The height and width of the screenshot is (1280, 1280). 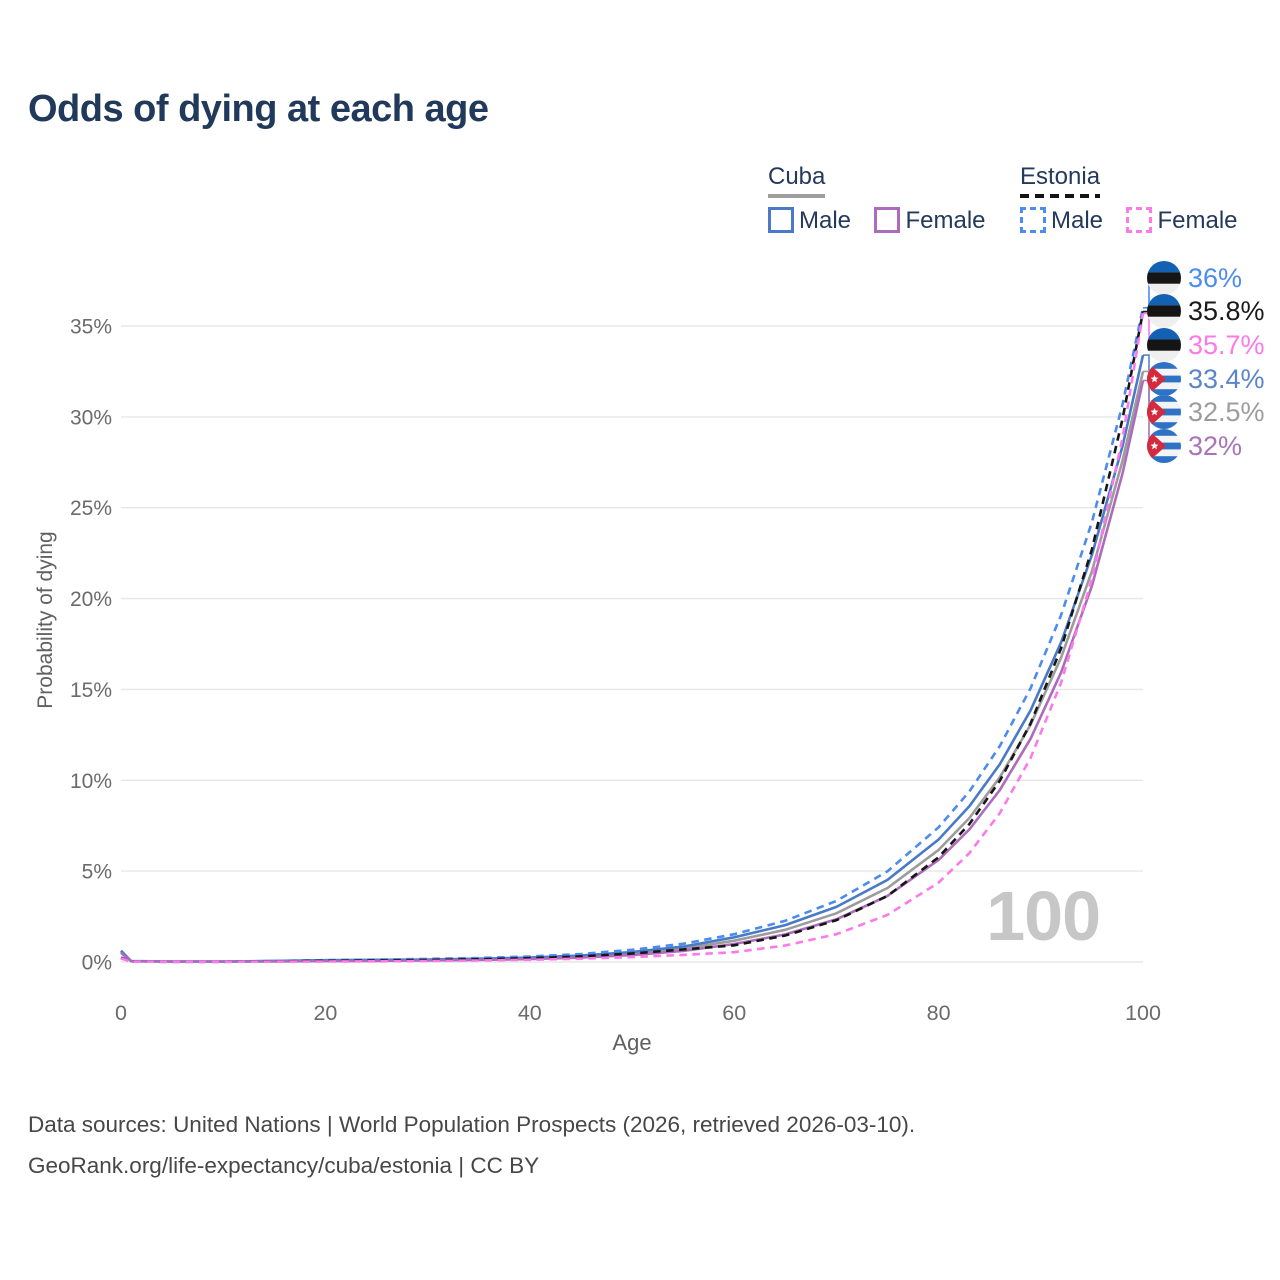 What do you see at coordinates (1226, 378) in the screenshot?
I see `end-value-cuba-male: 33.4%` at bounding box center [1226, 378].